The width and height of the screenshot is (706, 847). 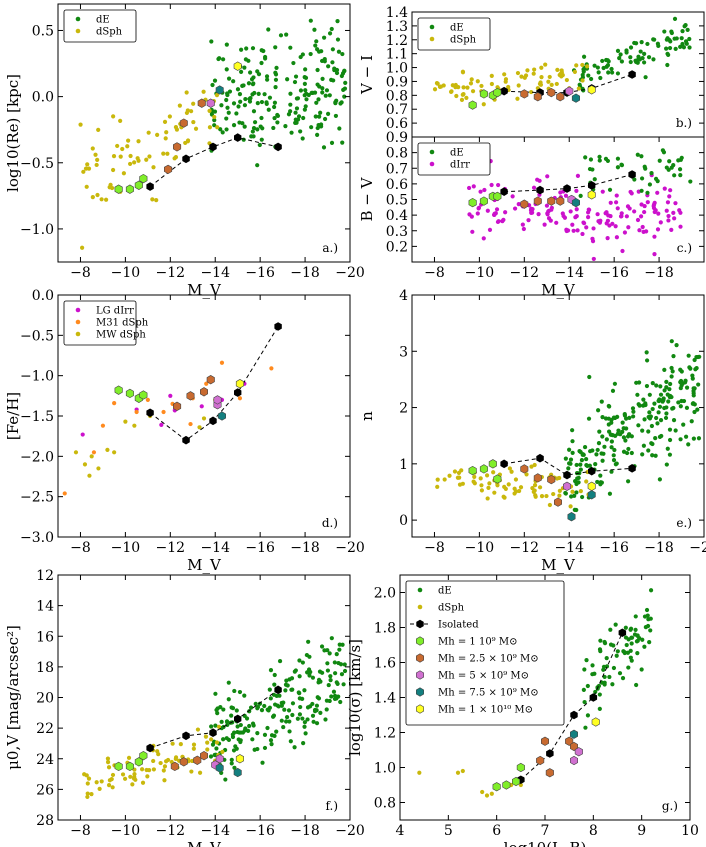 I want to click on y-tick-label: 3, so click(x=403, y=352).